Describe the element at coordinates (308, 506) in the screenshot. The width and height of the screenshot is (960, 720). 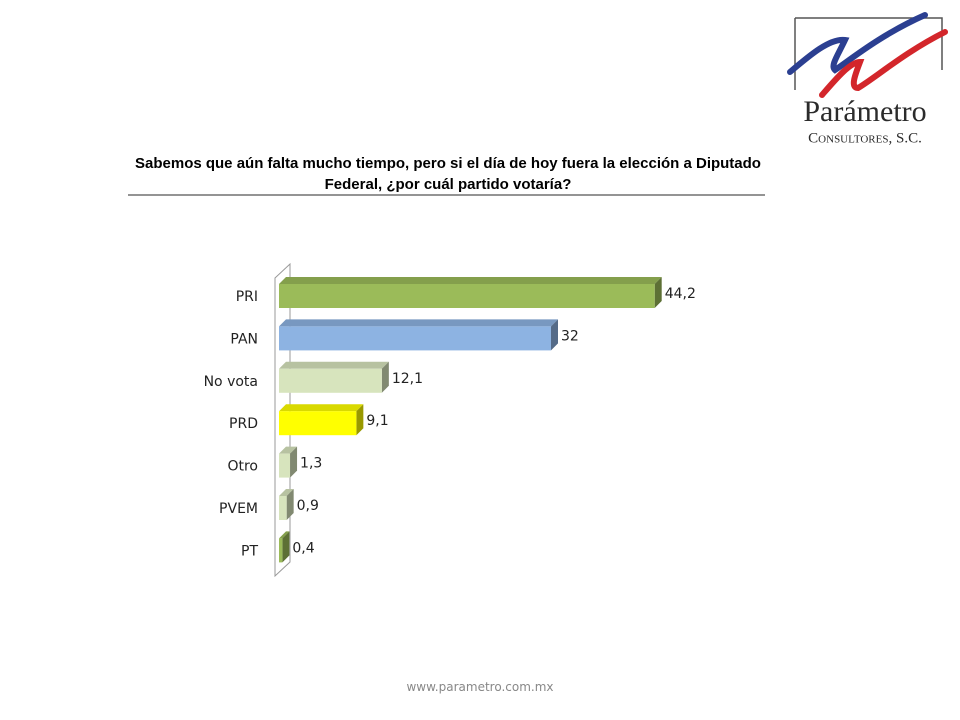
I see `value-label: 0,9` at that location.